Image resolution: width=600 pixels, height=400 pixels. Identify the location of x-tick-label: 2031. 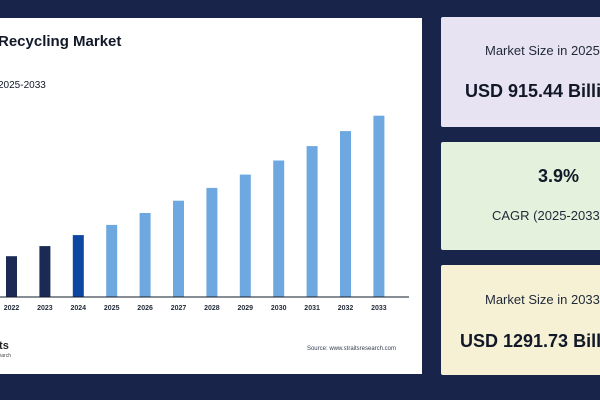
(312, 308).